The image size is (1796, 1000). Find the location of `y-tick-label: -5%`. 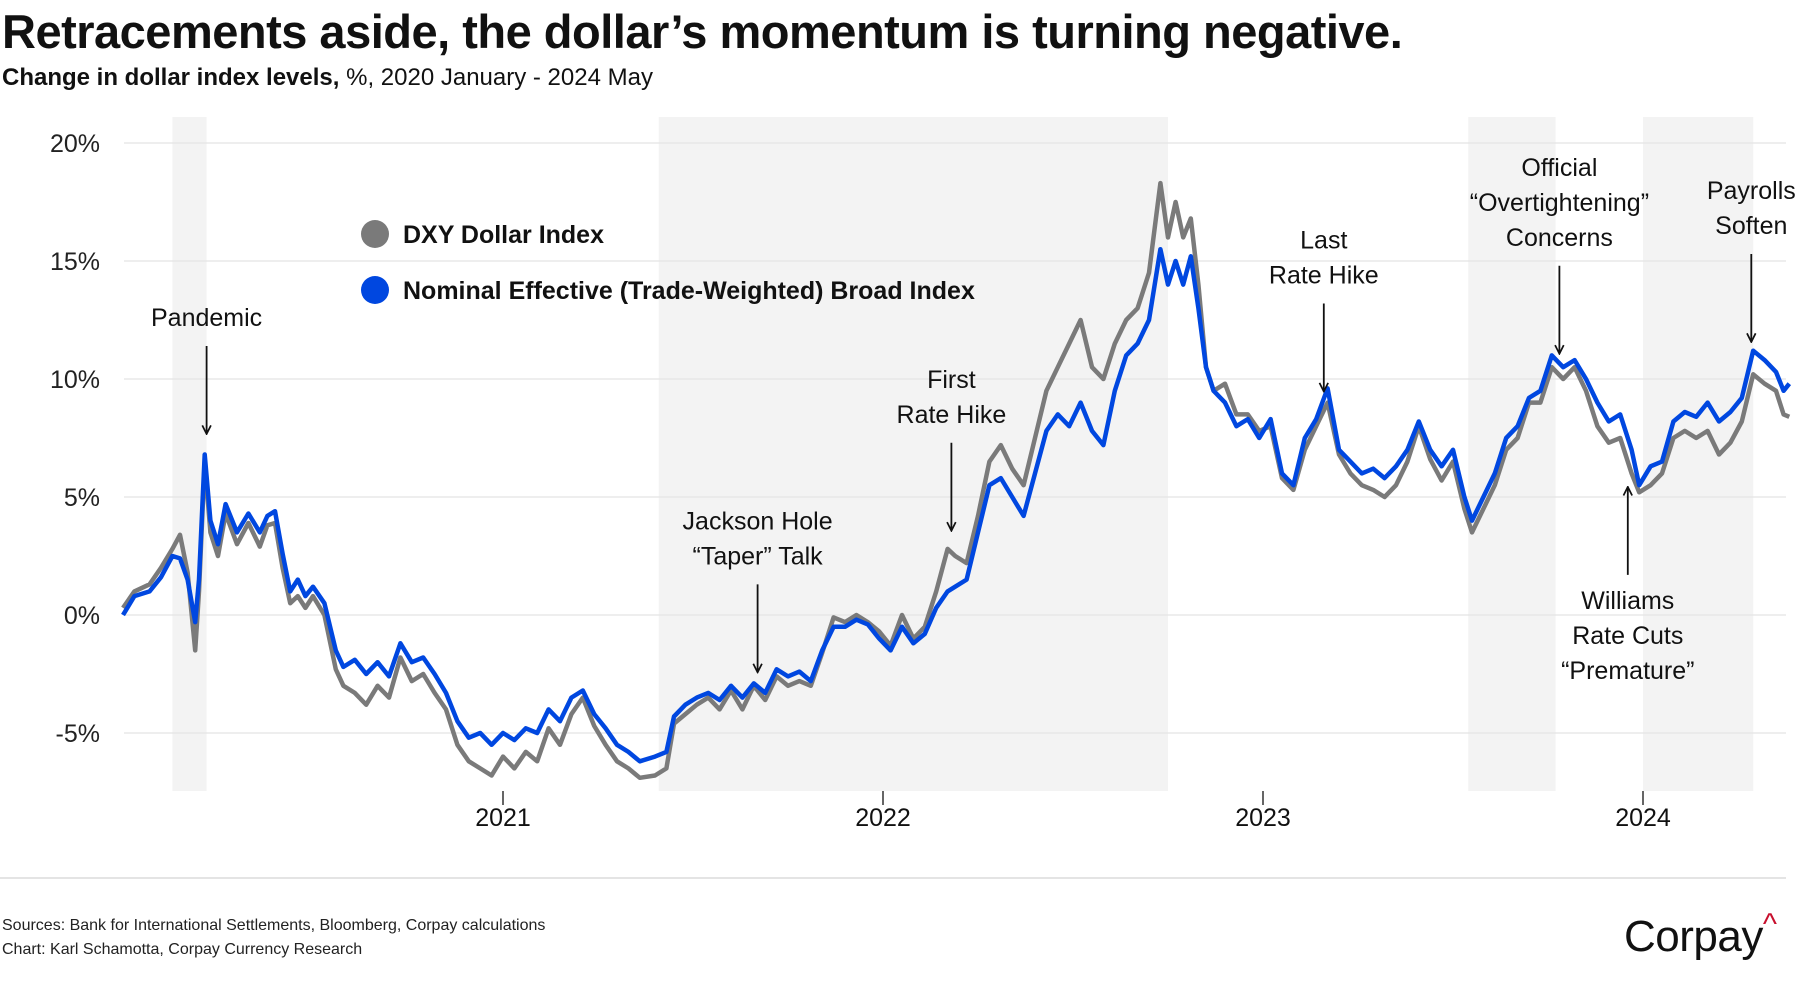

y-tick-label: -5% is located at coordinates (78, 734).